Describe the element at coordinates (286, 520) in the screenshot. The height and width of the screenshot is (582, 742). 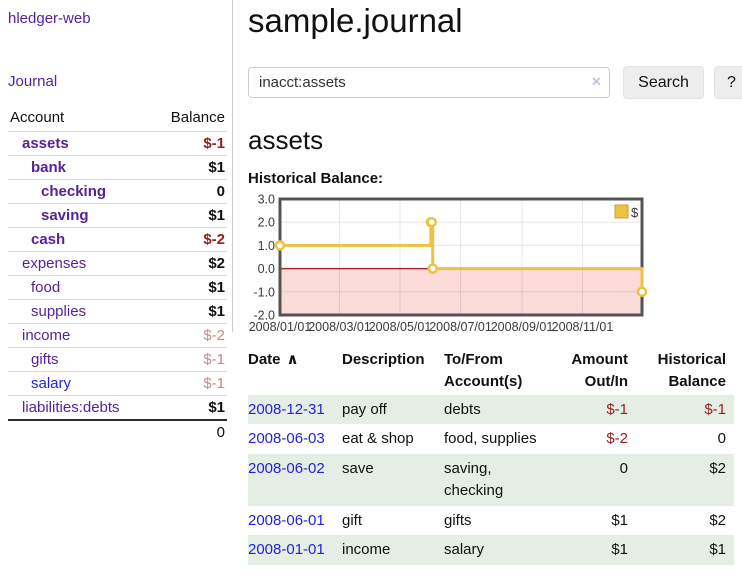
I see `transaction-date-link: 2008-06-01` at that location.